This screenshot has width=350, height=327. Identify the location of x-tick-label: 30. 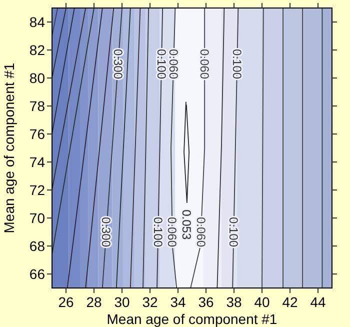
(122, 302).